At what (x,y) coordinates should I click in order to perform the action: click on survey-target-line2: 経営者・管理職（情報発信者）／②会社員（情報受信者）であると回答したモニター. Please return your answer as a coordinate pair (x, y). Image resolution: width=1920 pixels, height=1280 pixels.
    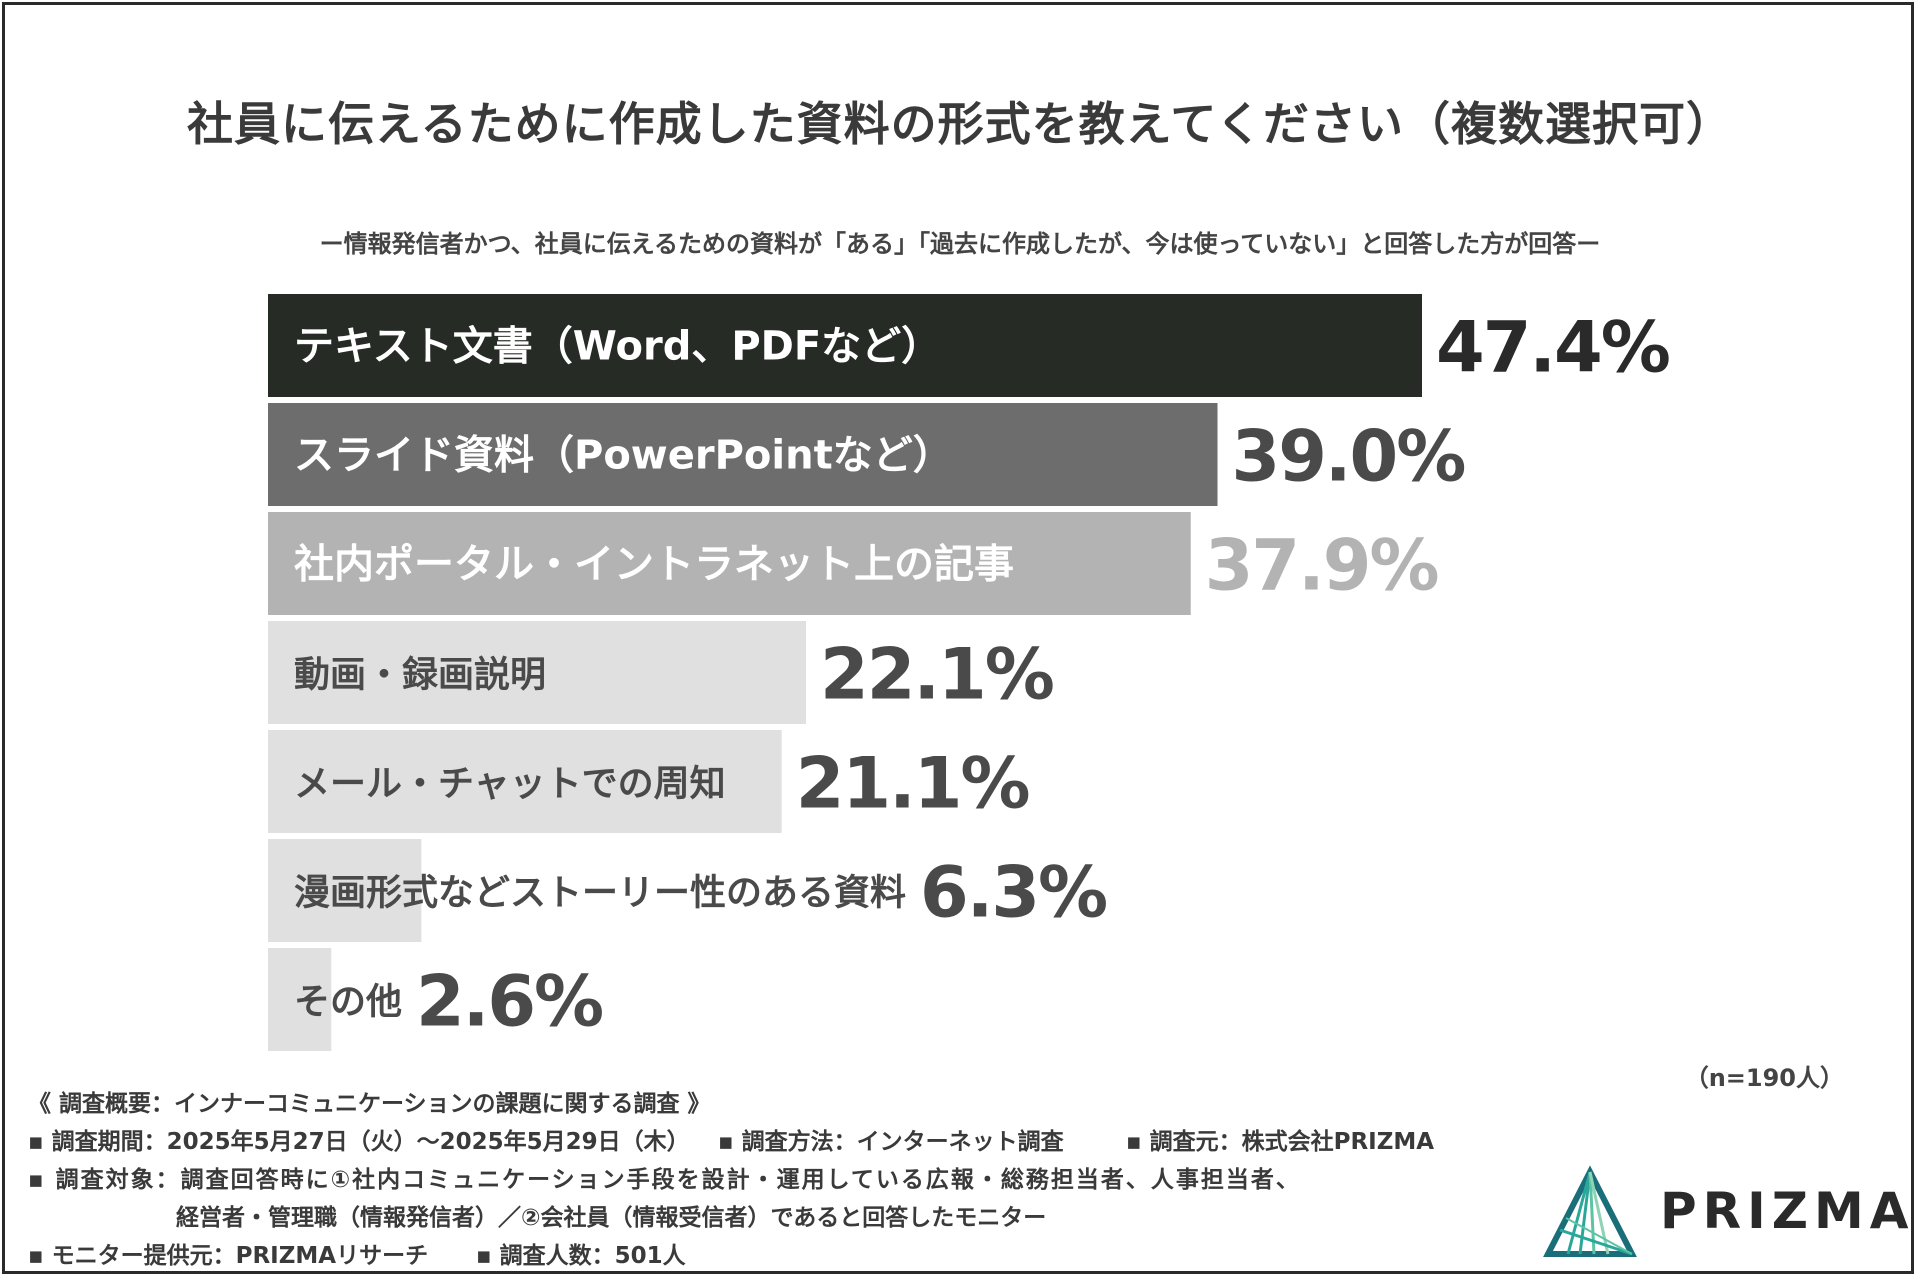
    Looking at the image, I should click on (611, 1218).